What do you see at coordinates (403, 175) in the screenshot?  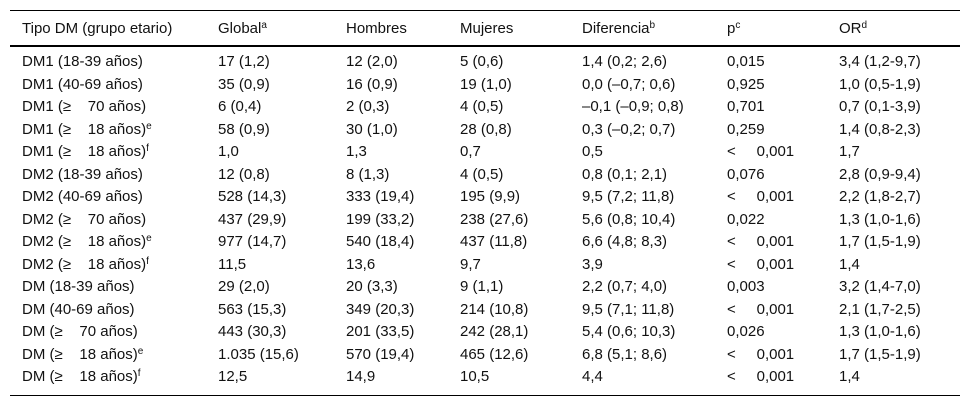 I see `table-cell: 8 (1,3)` at bounding box center [403, 175].